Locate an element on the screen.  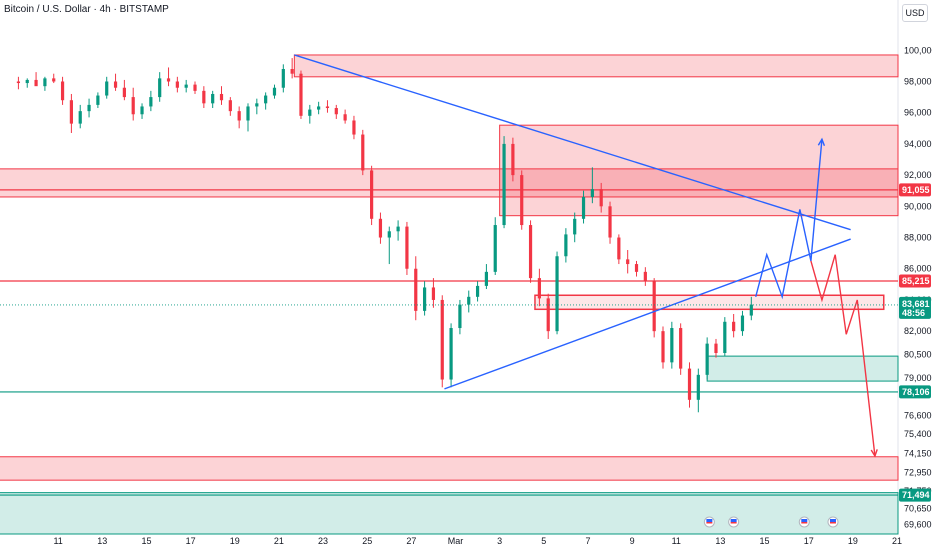
level-71494-badge-label: 71,494 is located at coordinates (916, 495).